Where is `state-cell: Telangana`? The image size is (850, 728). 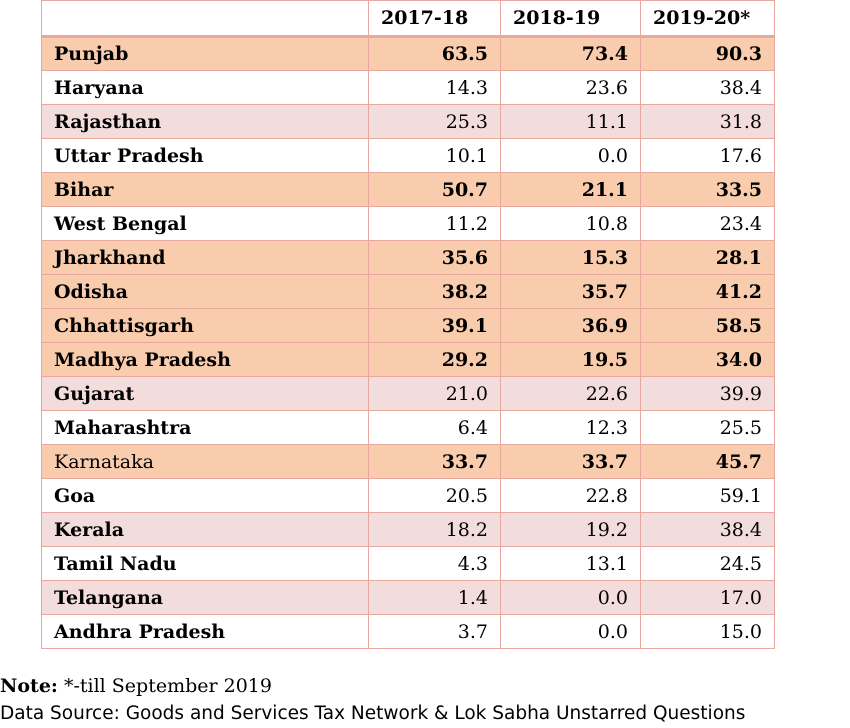 state-cell: Telangana is located at coordinates (205, 597).